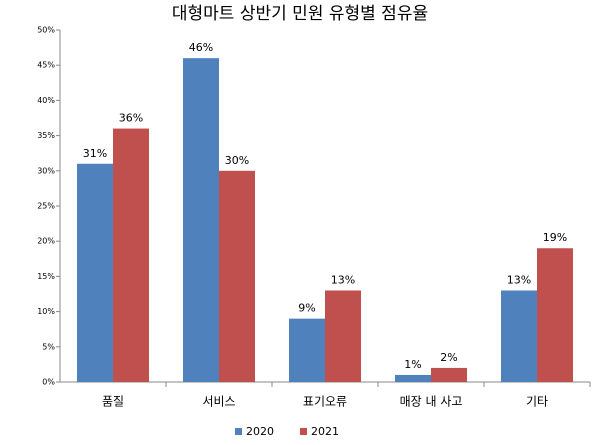 This screenshot has height=445, width=600. Describe the element at coordinates (46, 100) in the screenshot. I see `y-tick-label: 40%` at that location.